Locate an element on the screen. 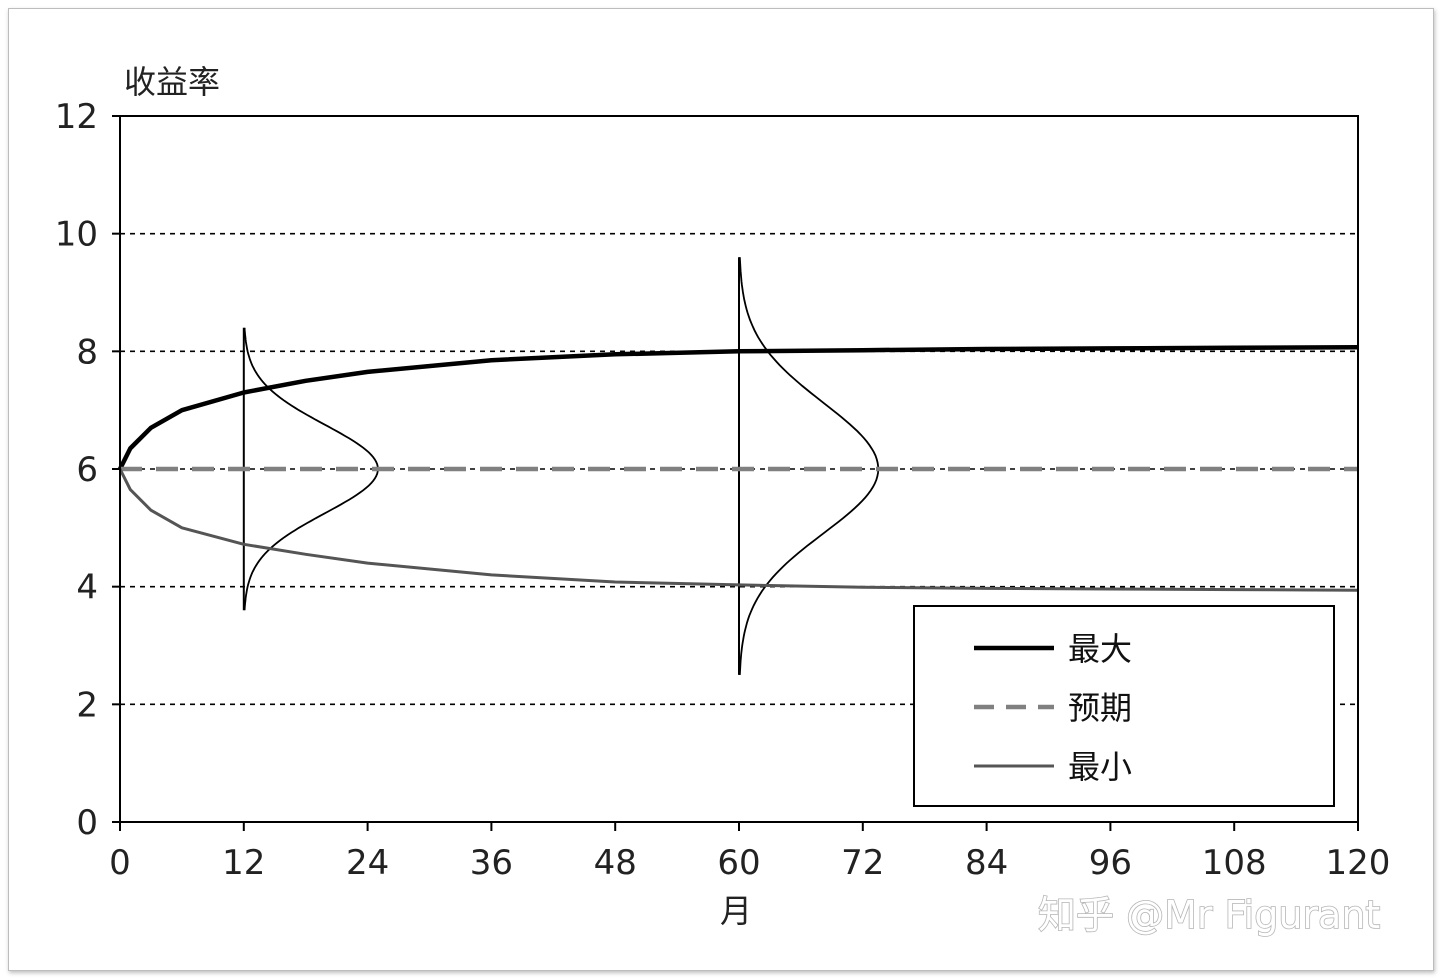 The width and height of the screenshot is (1440, 979). x-tick-label-12: 12 is located at coordinates (243, 863).